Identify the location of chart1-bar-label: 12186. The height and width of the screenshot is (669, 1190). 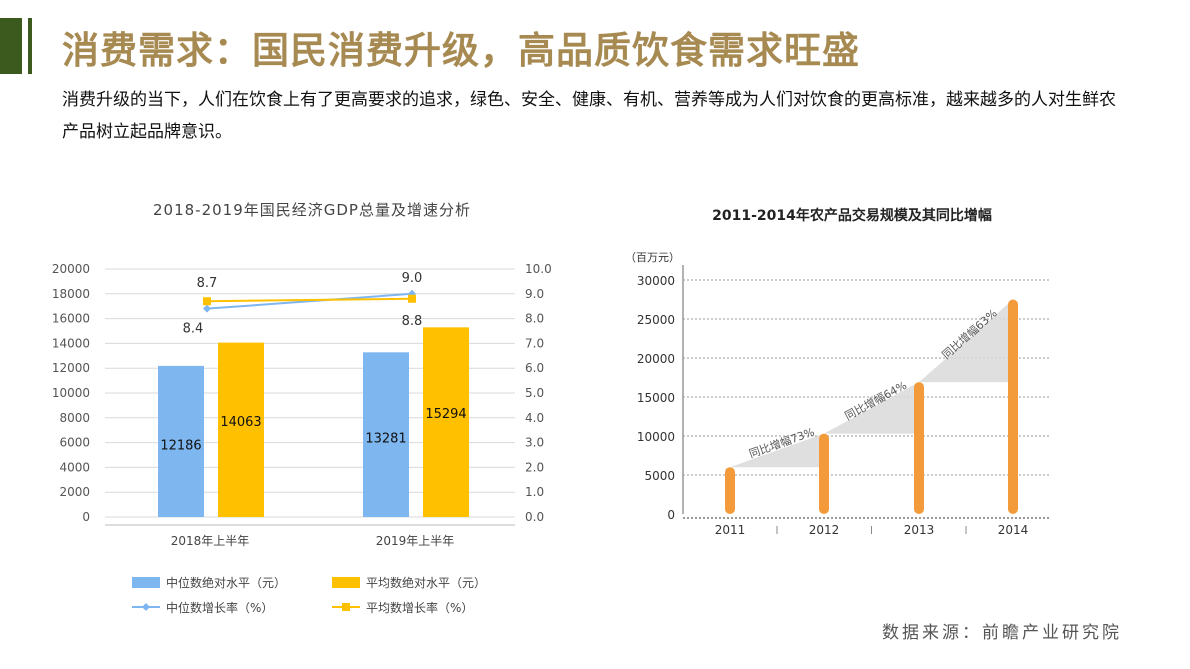
(180, 445).